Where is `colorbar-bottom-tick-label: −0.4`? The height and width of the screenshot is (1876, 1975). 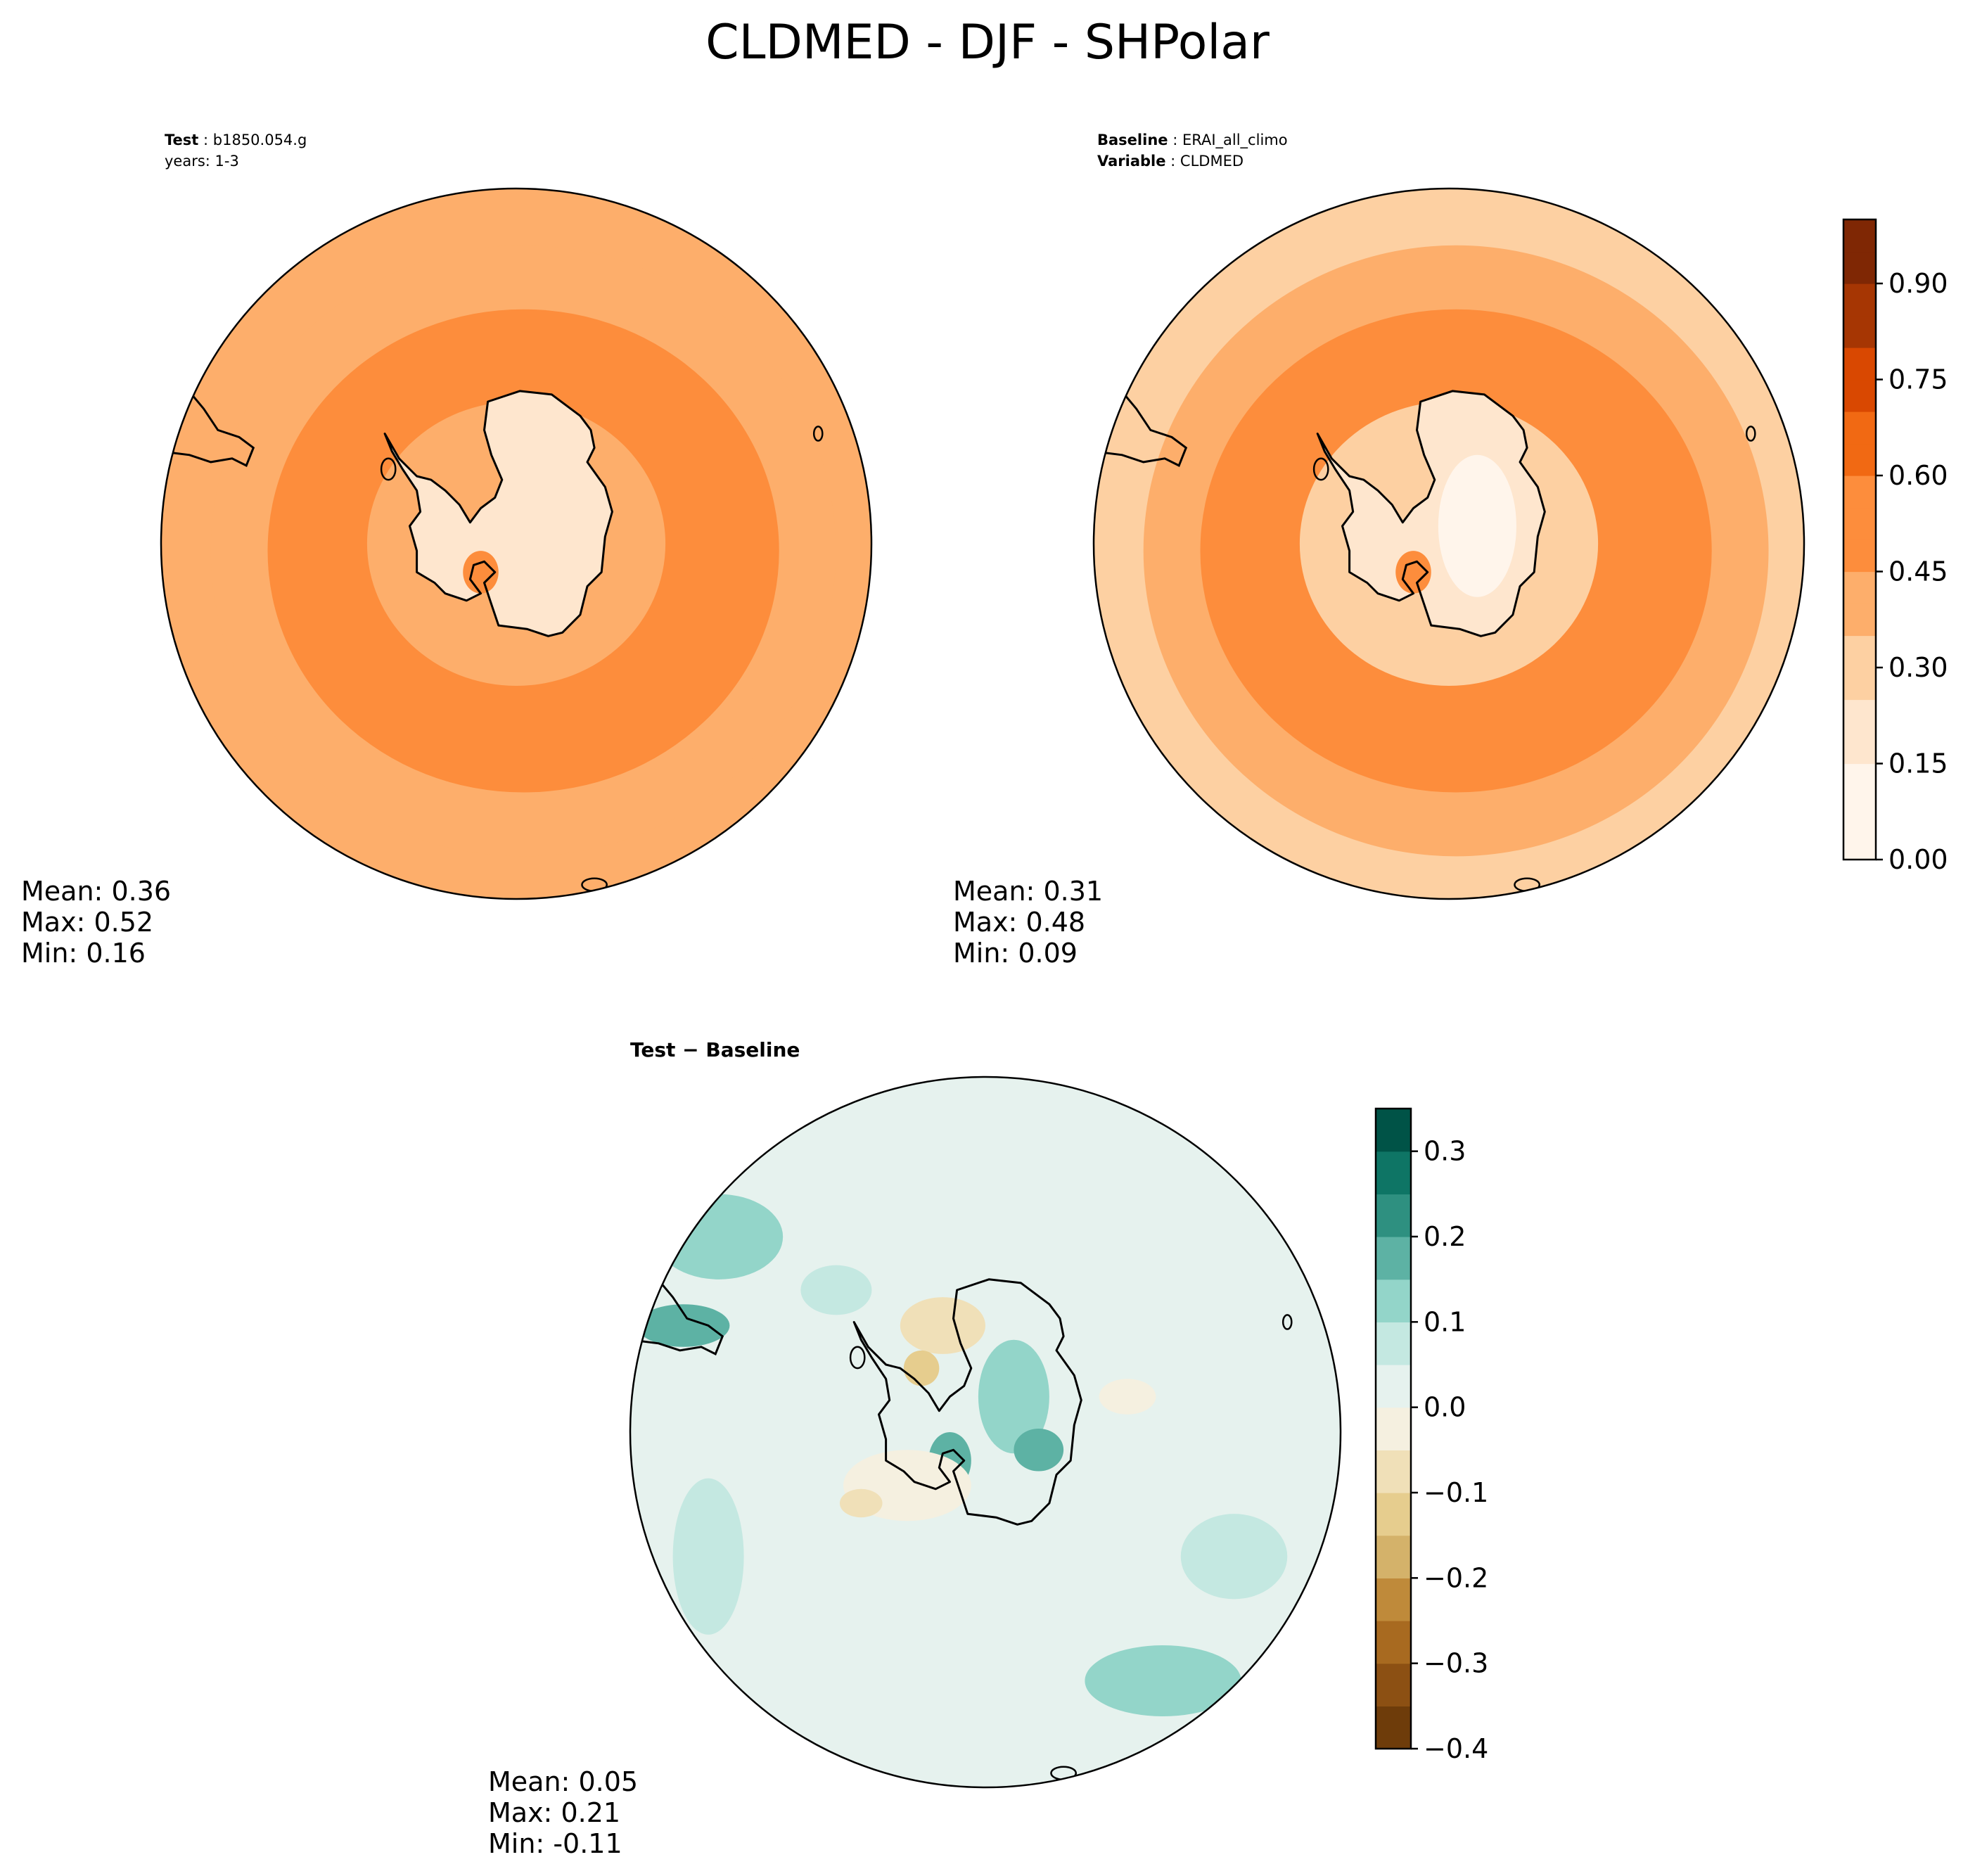 colorbar-bottom-tick-label: −0.4 is located at coordinates (1456, 1748).